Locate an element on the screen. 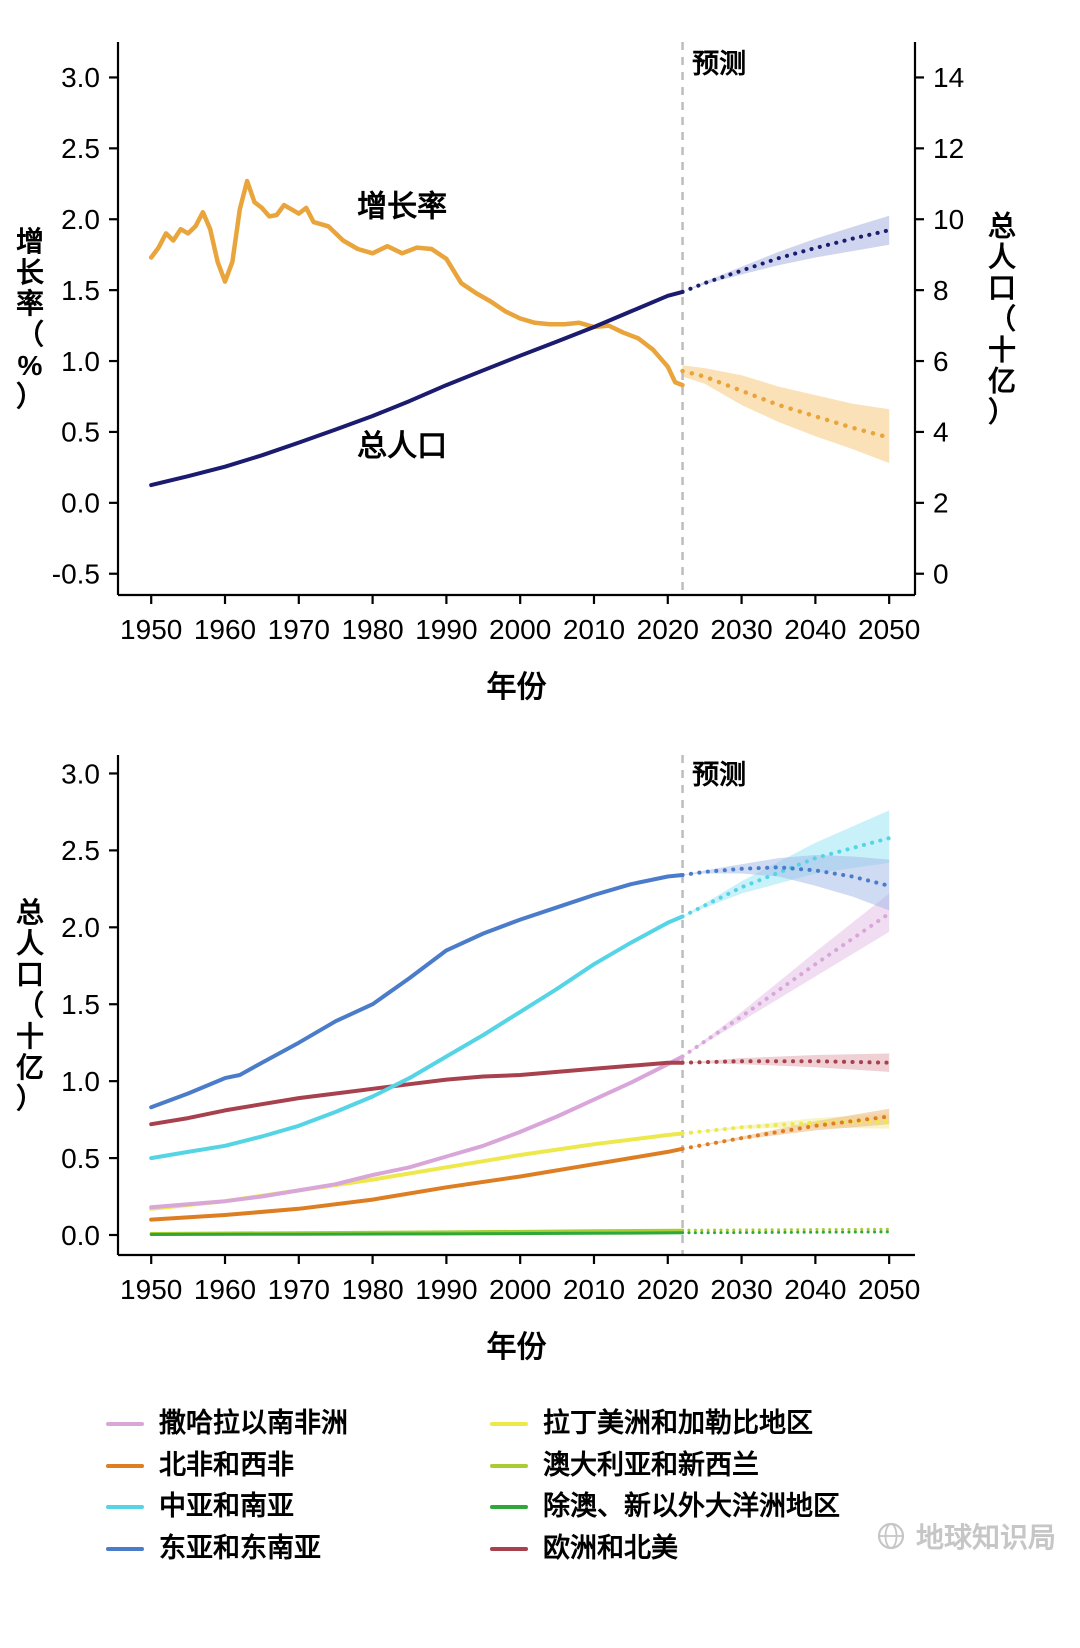 The width and height of the screenshot is (1080, 1648). sub-saharan-africa-forecast-line is located at coordinates (786, 985).